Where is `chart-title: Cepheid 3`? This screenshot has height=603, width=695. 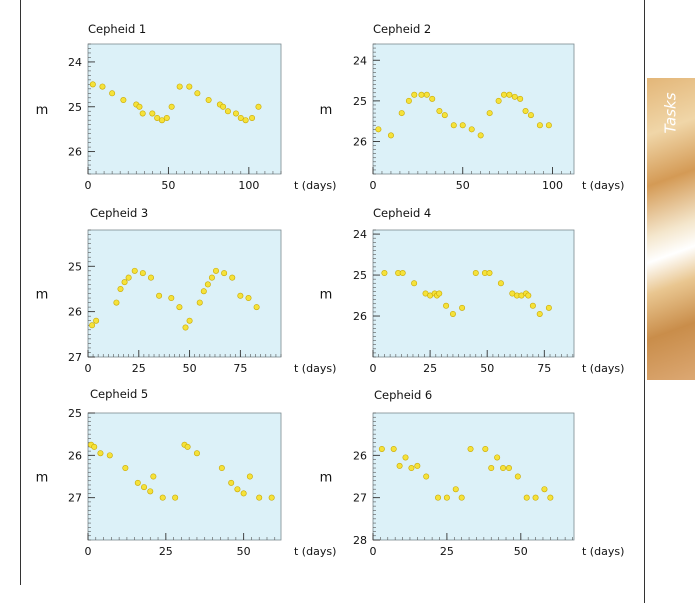
chart-title: Cepheid 3 is located at coordinates (119, 213).